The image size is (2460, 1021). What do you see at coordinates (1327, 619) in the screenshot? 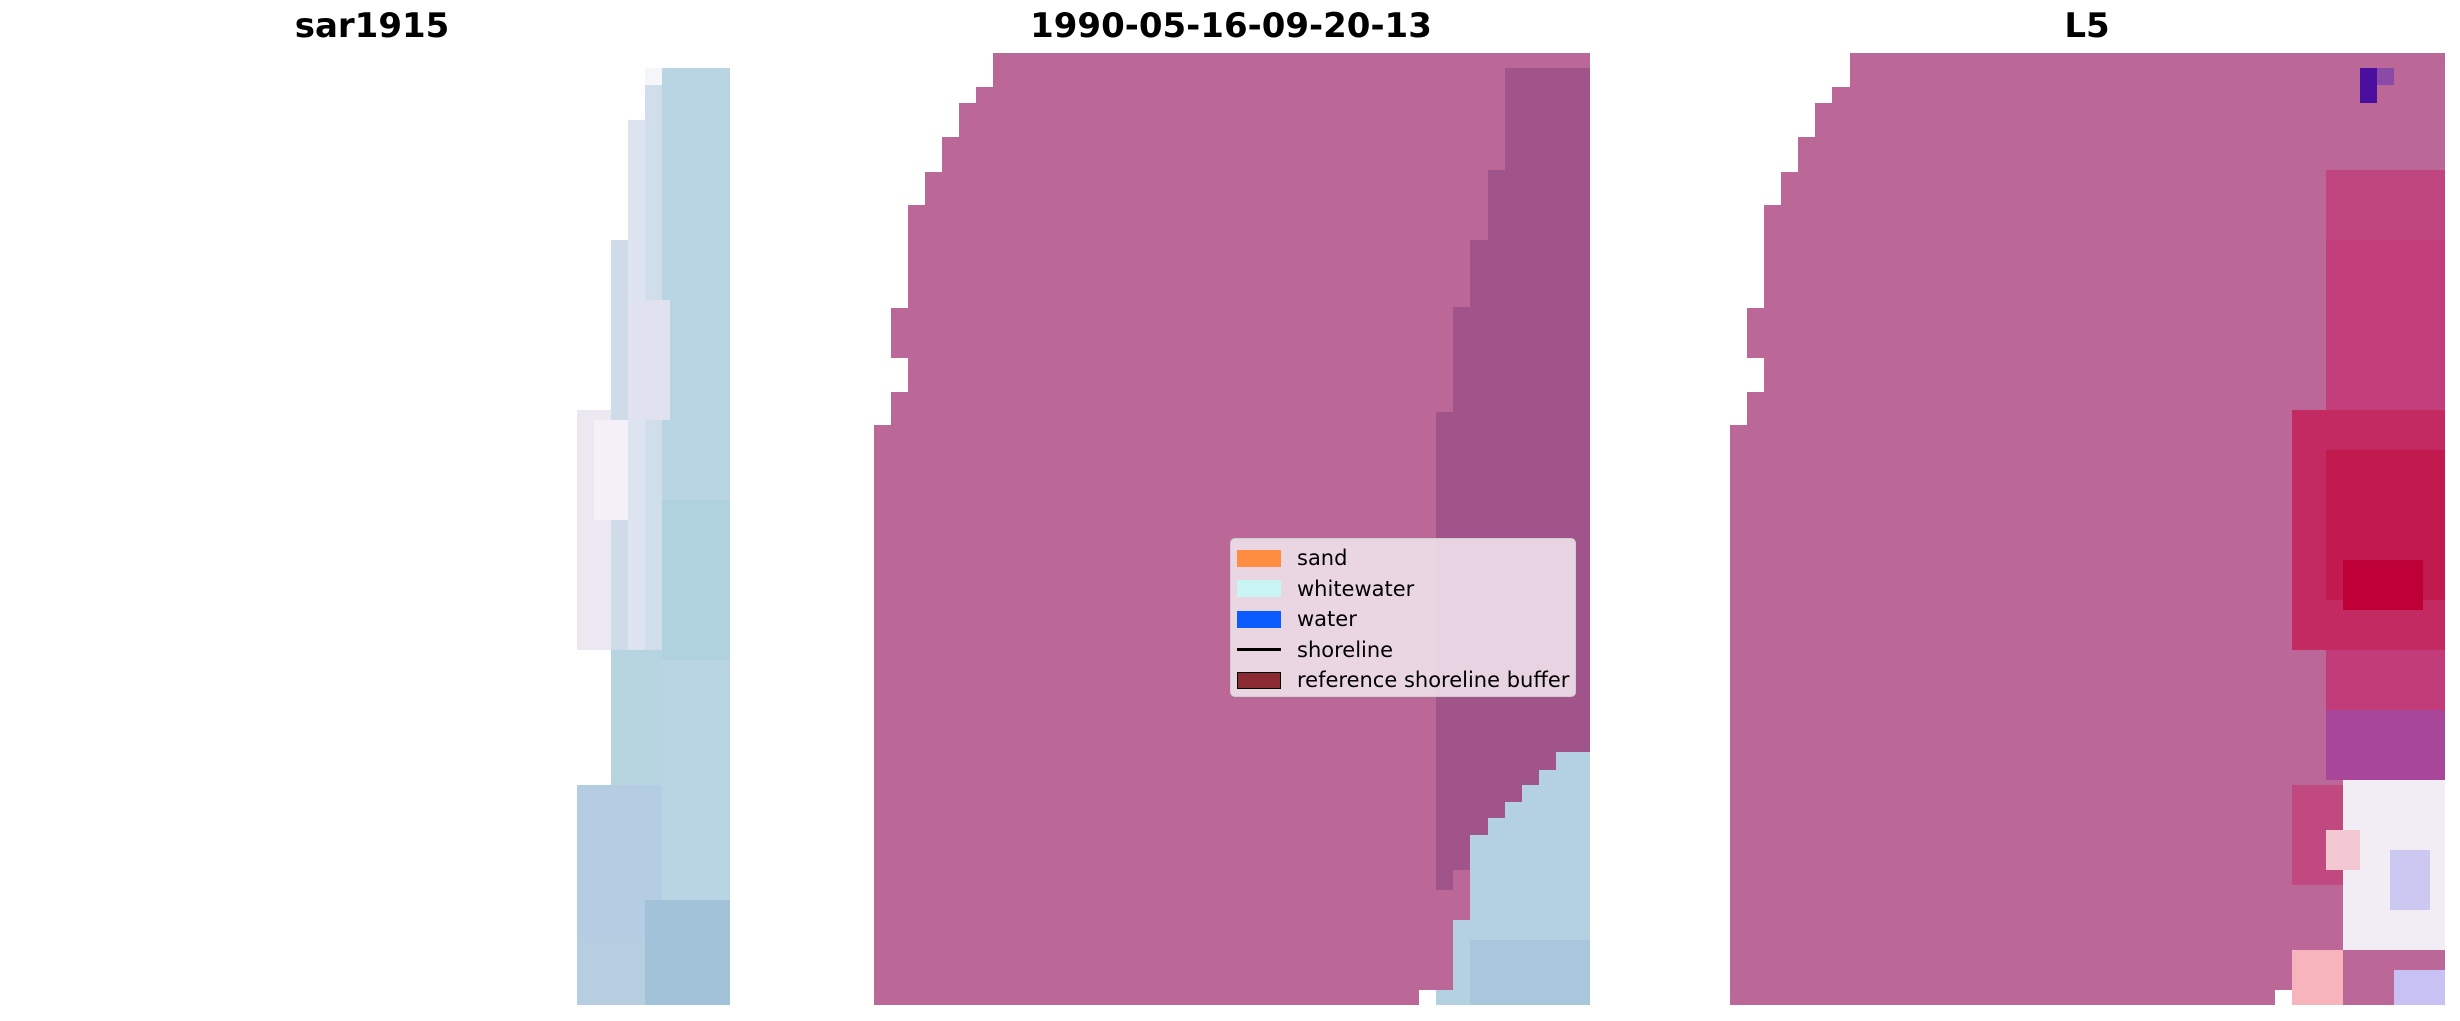
I see `legend-label-water: water` at bounding box center [1327, 619].